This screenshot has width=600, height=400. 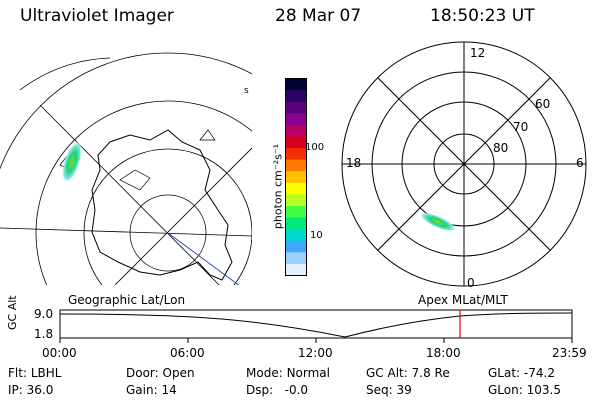 What do you see at coordinates (478, 53) in the screenshot?
I see `mlt-label-12: 12` at bounding box center [478, 53].